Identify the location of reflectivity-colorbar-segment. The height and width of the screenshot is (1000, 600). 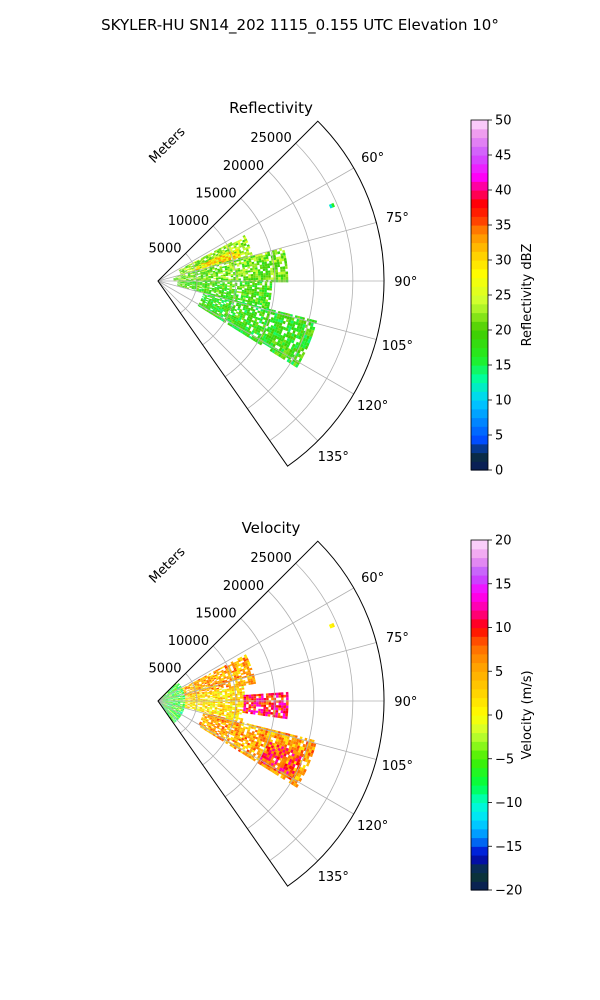
(479, 265).